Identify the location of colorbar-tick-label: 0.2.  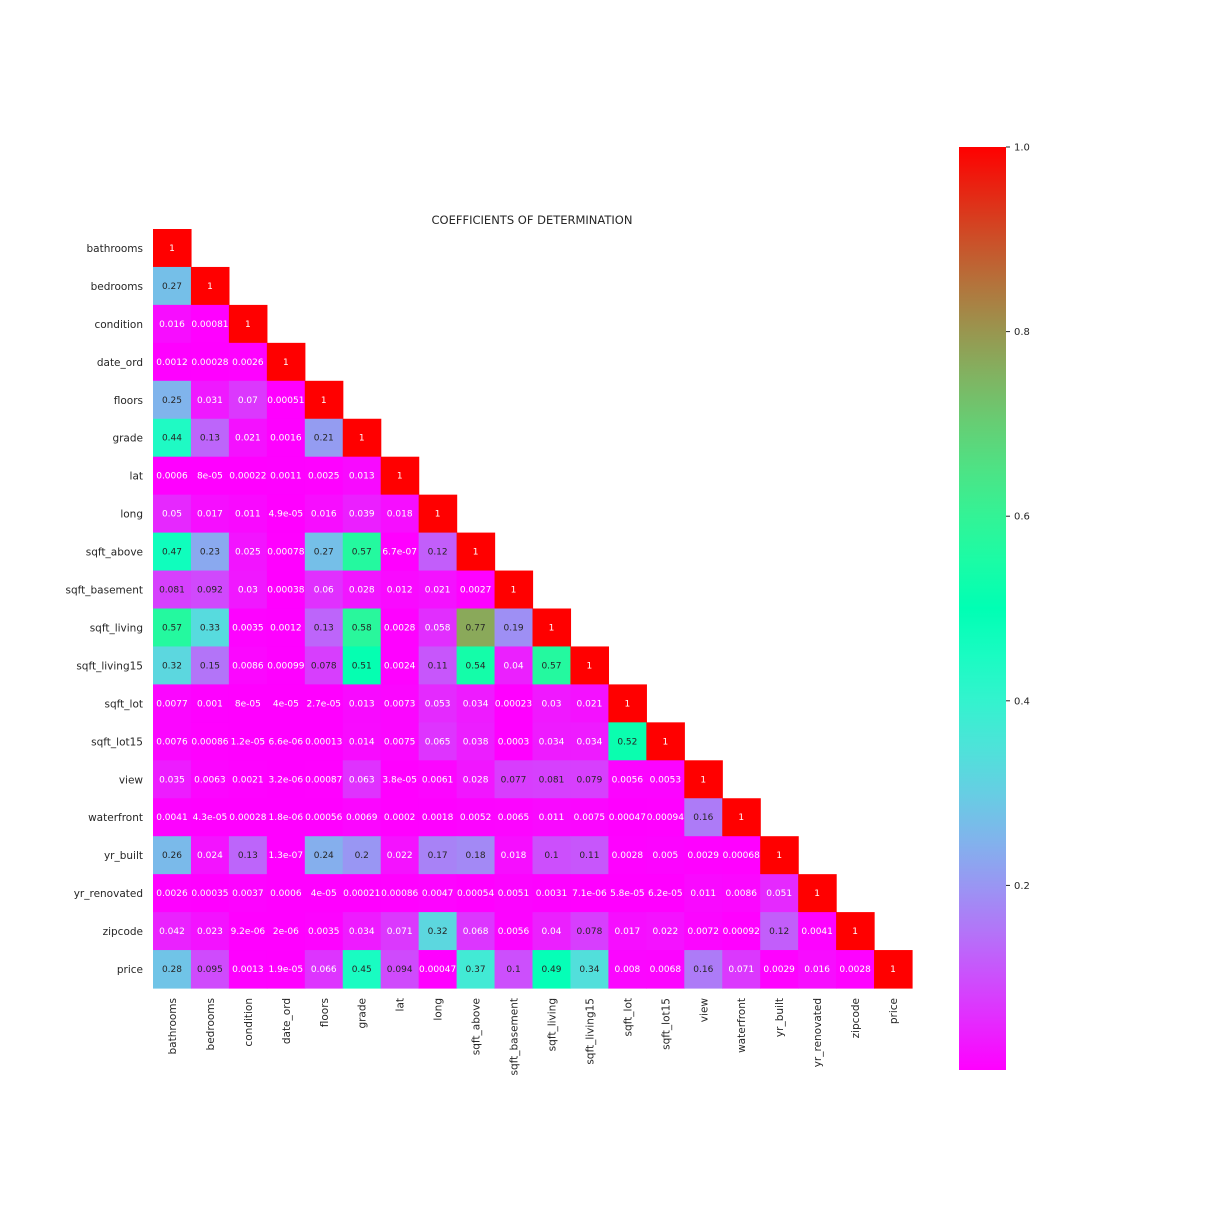
(1022, 886).